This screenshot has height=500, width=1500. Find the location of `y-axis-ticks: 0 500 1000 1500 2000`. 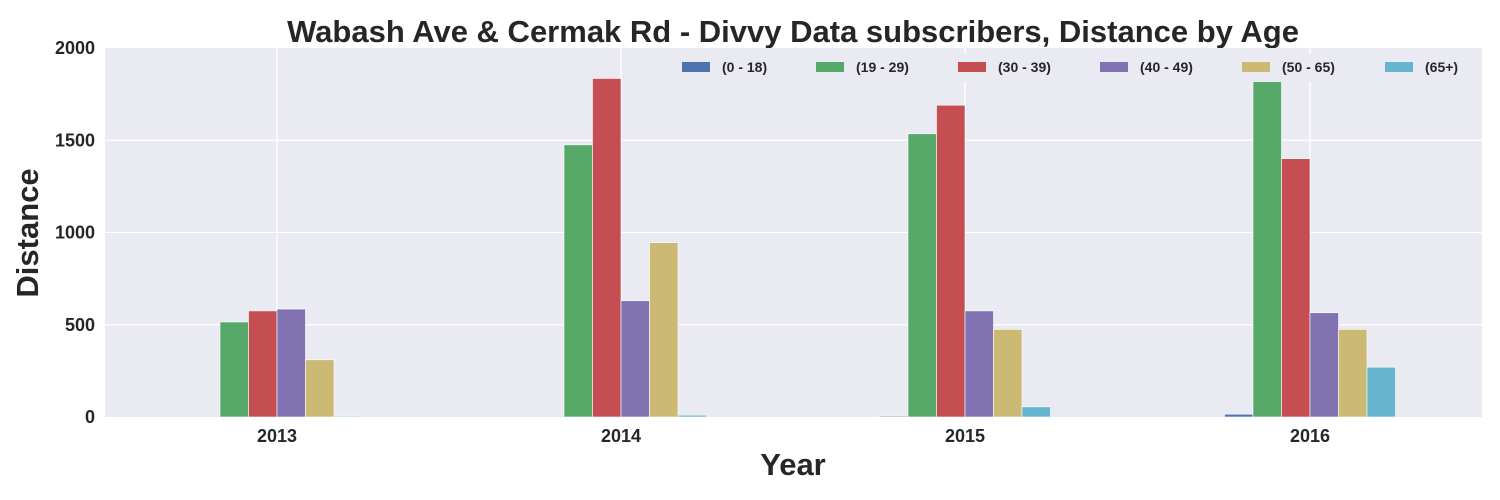

y-axis-ticks: 0 500 1000 1500 2000 is located at coordinates (75, 232).